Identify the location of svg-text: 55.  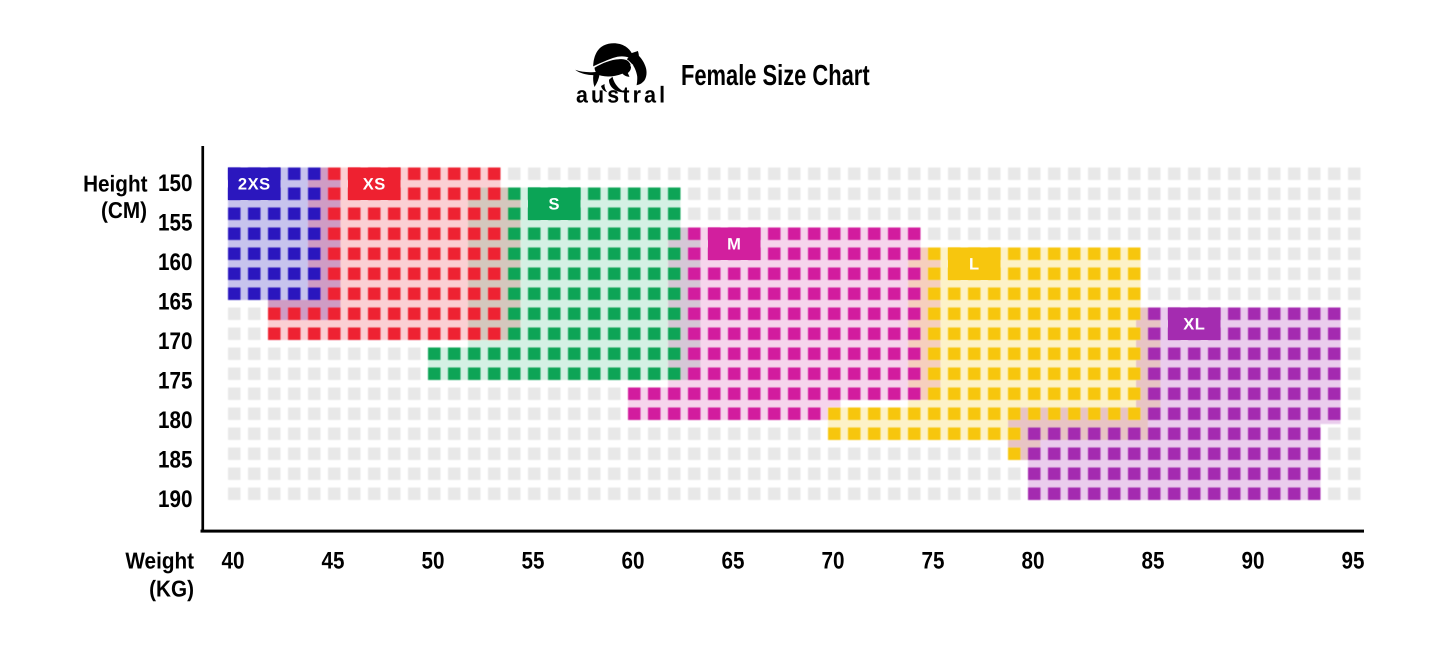
(533, 561).